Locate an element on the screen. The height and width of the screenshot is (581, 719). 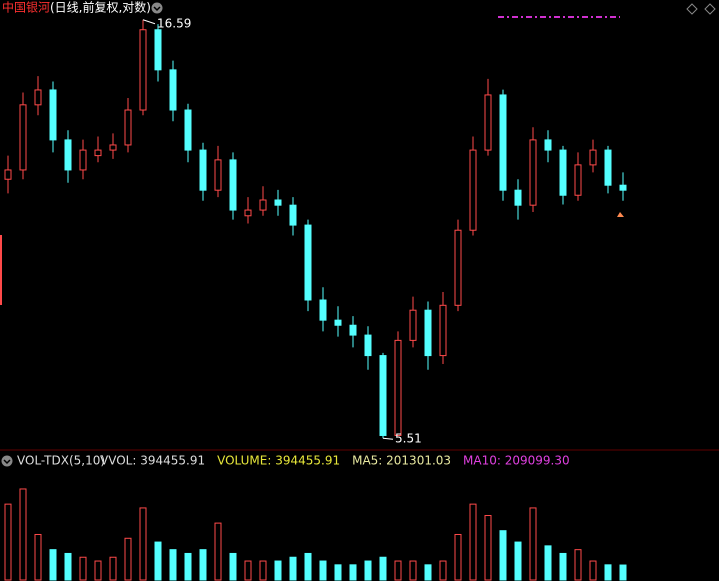
max-pointer is located at coordinates (149, 22).